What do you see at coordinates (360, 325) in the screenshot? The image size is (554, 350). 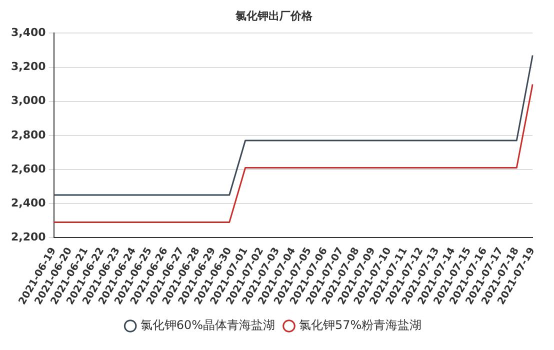 I see `legend-label: 氯化钾57%粉青海盐湖` at bounding box center [360, 325].